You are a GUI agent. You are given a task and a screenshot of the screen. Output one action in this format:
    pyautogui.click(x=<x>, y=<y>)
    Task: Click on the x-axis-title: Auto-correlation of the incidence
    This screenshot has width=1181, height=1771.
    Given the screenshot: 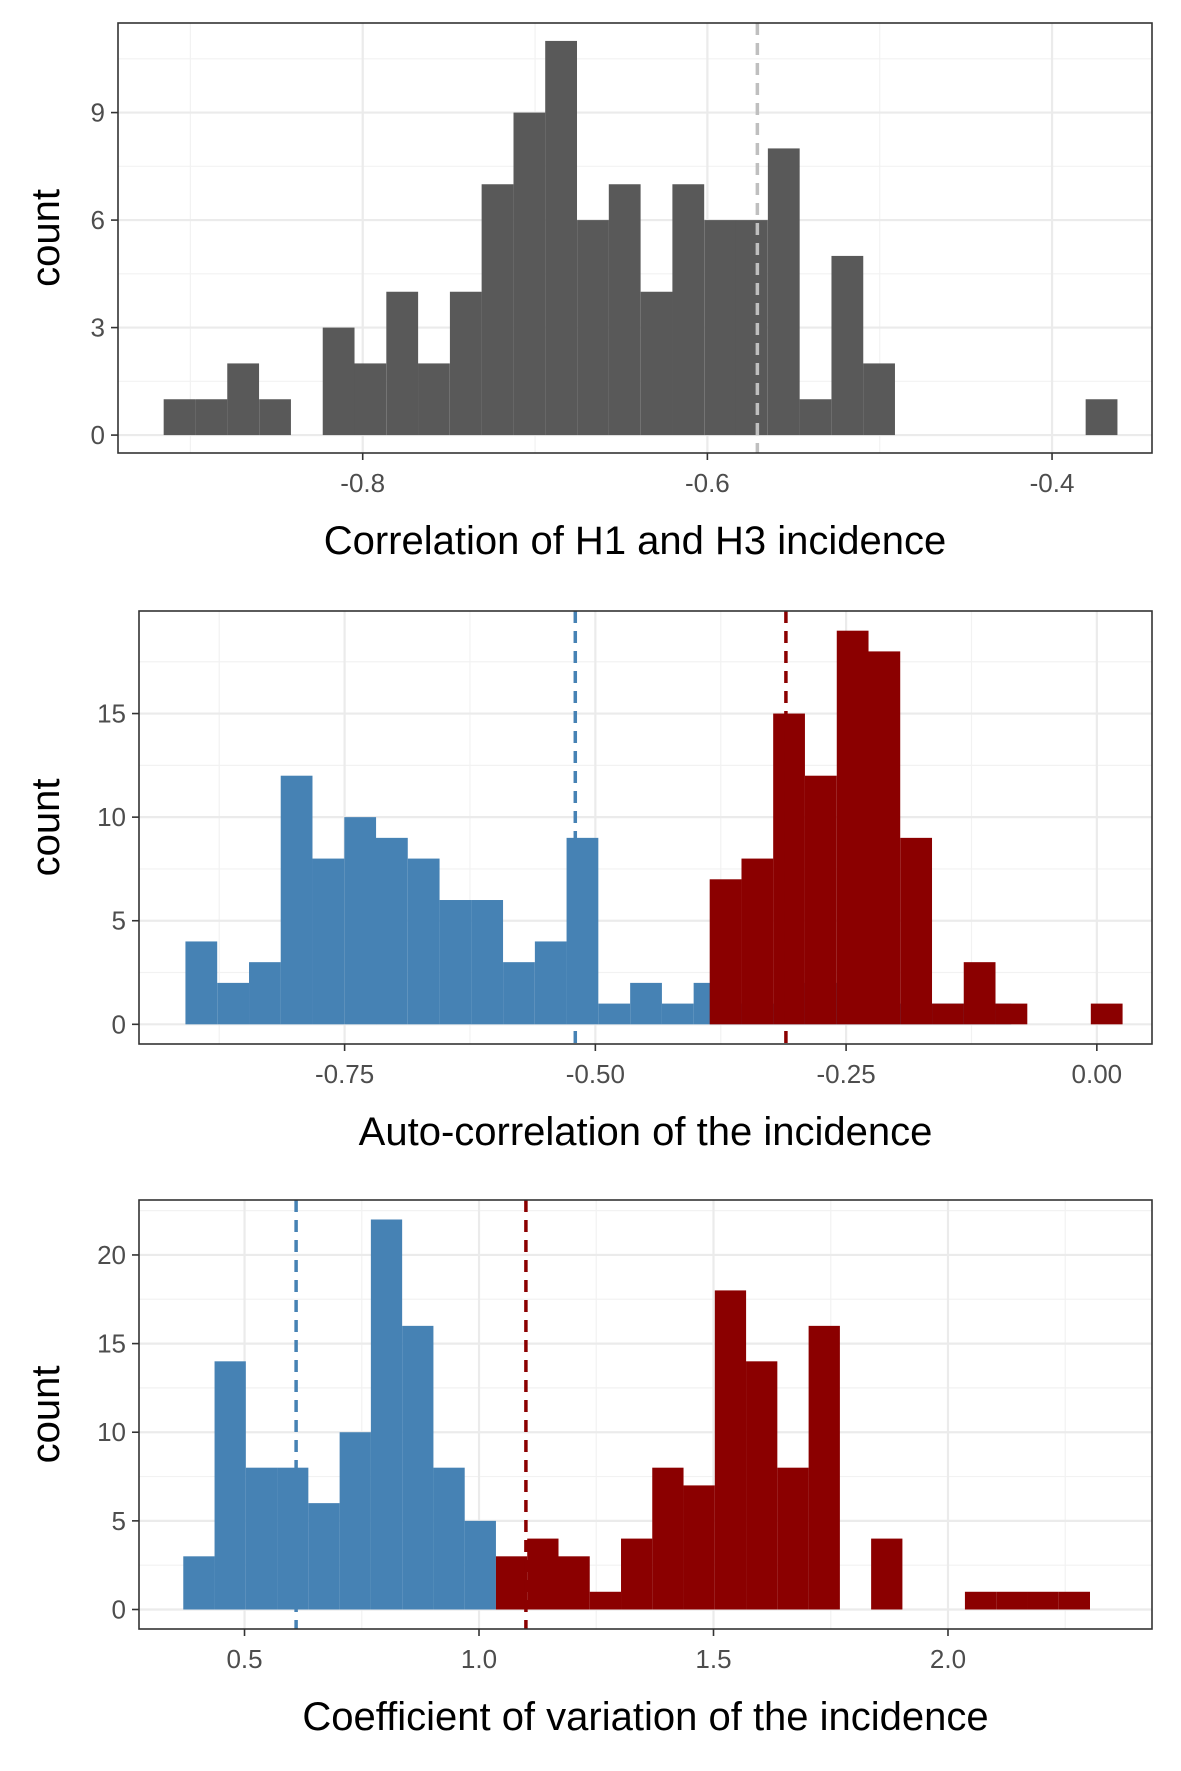 What is the action you would take?
    pyautogui.click(x=646, y=1132)
    